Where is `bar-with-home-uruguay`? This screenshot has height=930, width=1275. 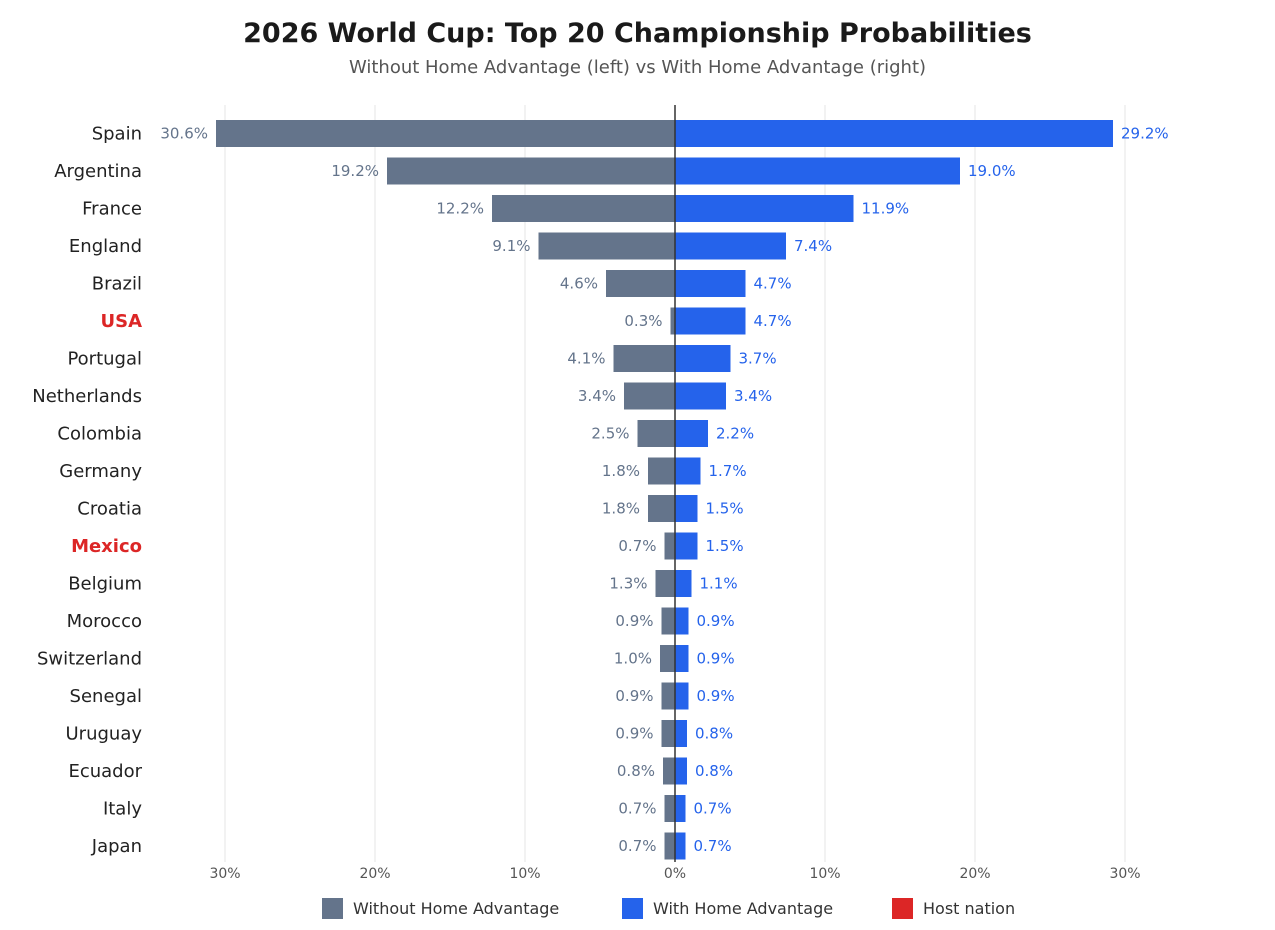
bar-with-home-uruguay is located at coordinates (681, 733).